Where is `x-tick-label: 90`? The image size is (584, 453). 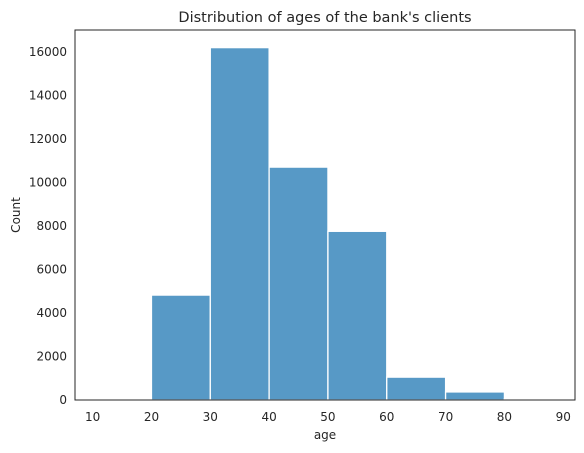 x-tick-label: 90 is located at coordinates (563, 417).